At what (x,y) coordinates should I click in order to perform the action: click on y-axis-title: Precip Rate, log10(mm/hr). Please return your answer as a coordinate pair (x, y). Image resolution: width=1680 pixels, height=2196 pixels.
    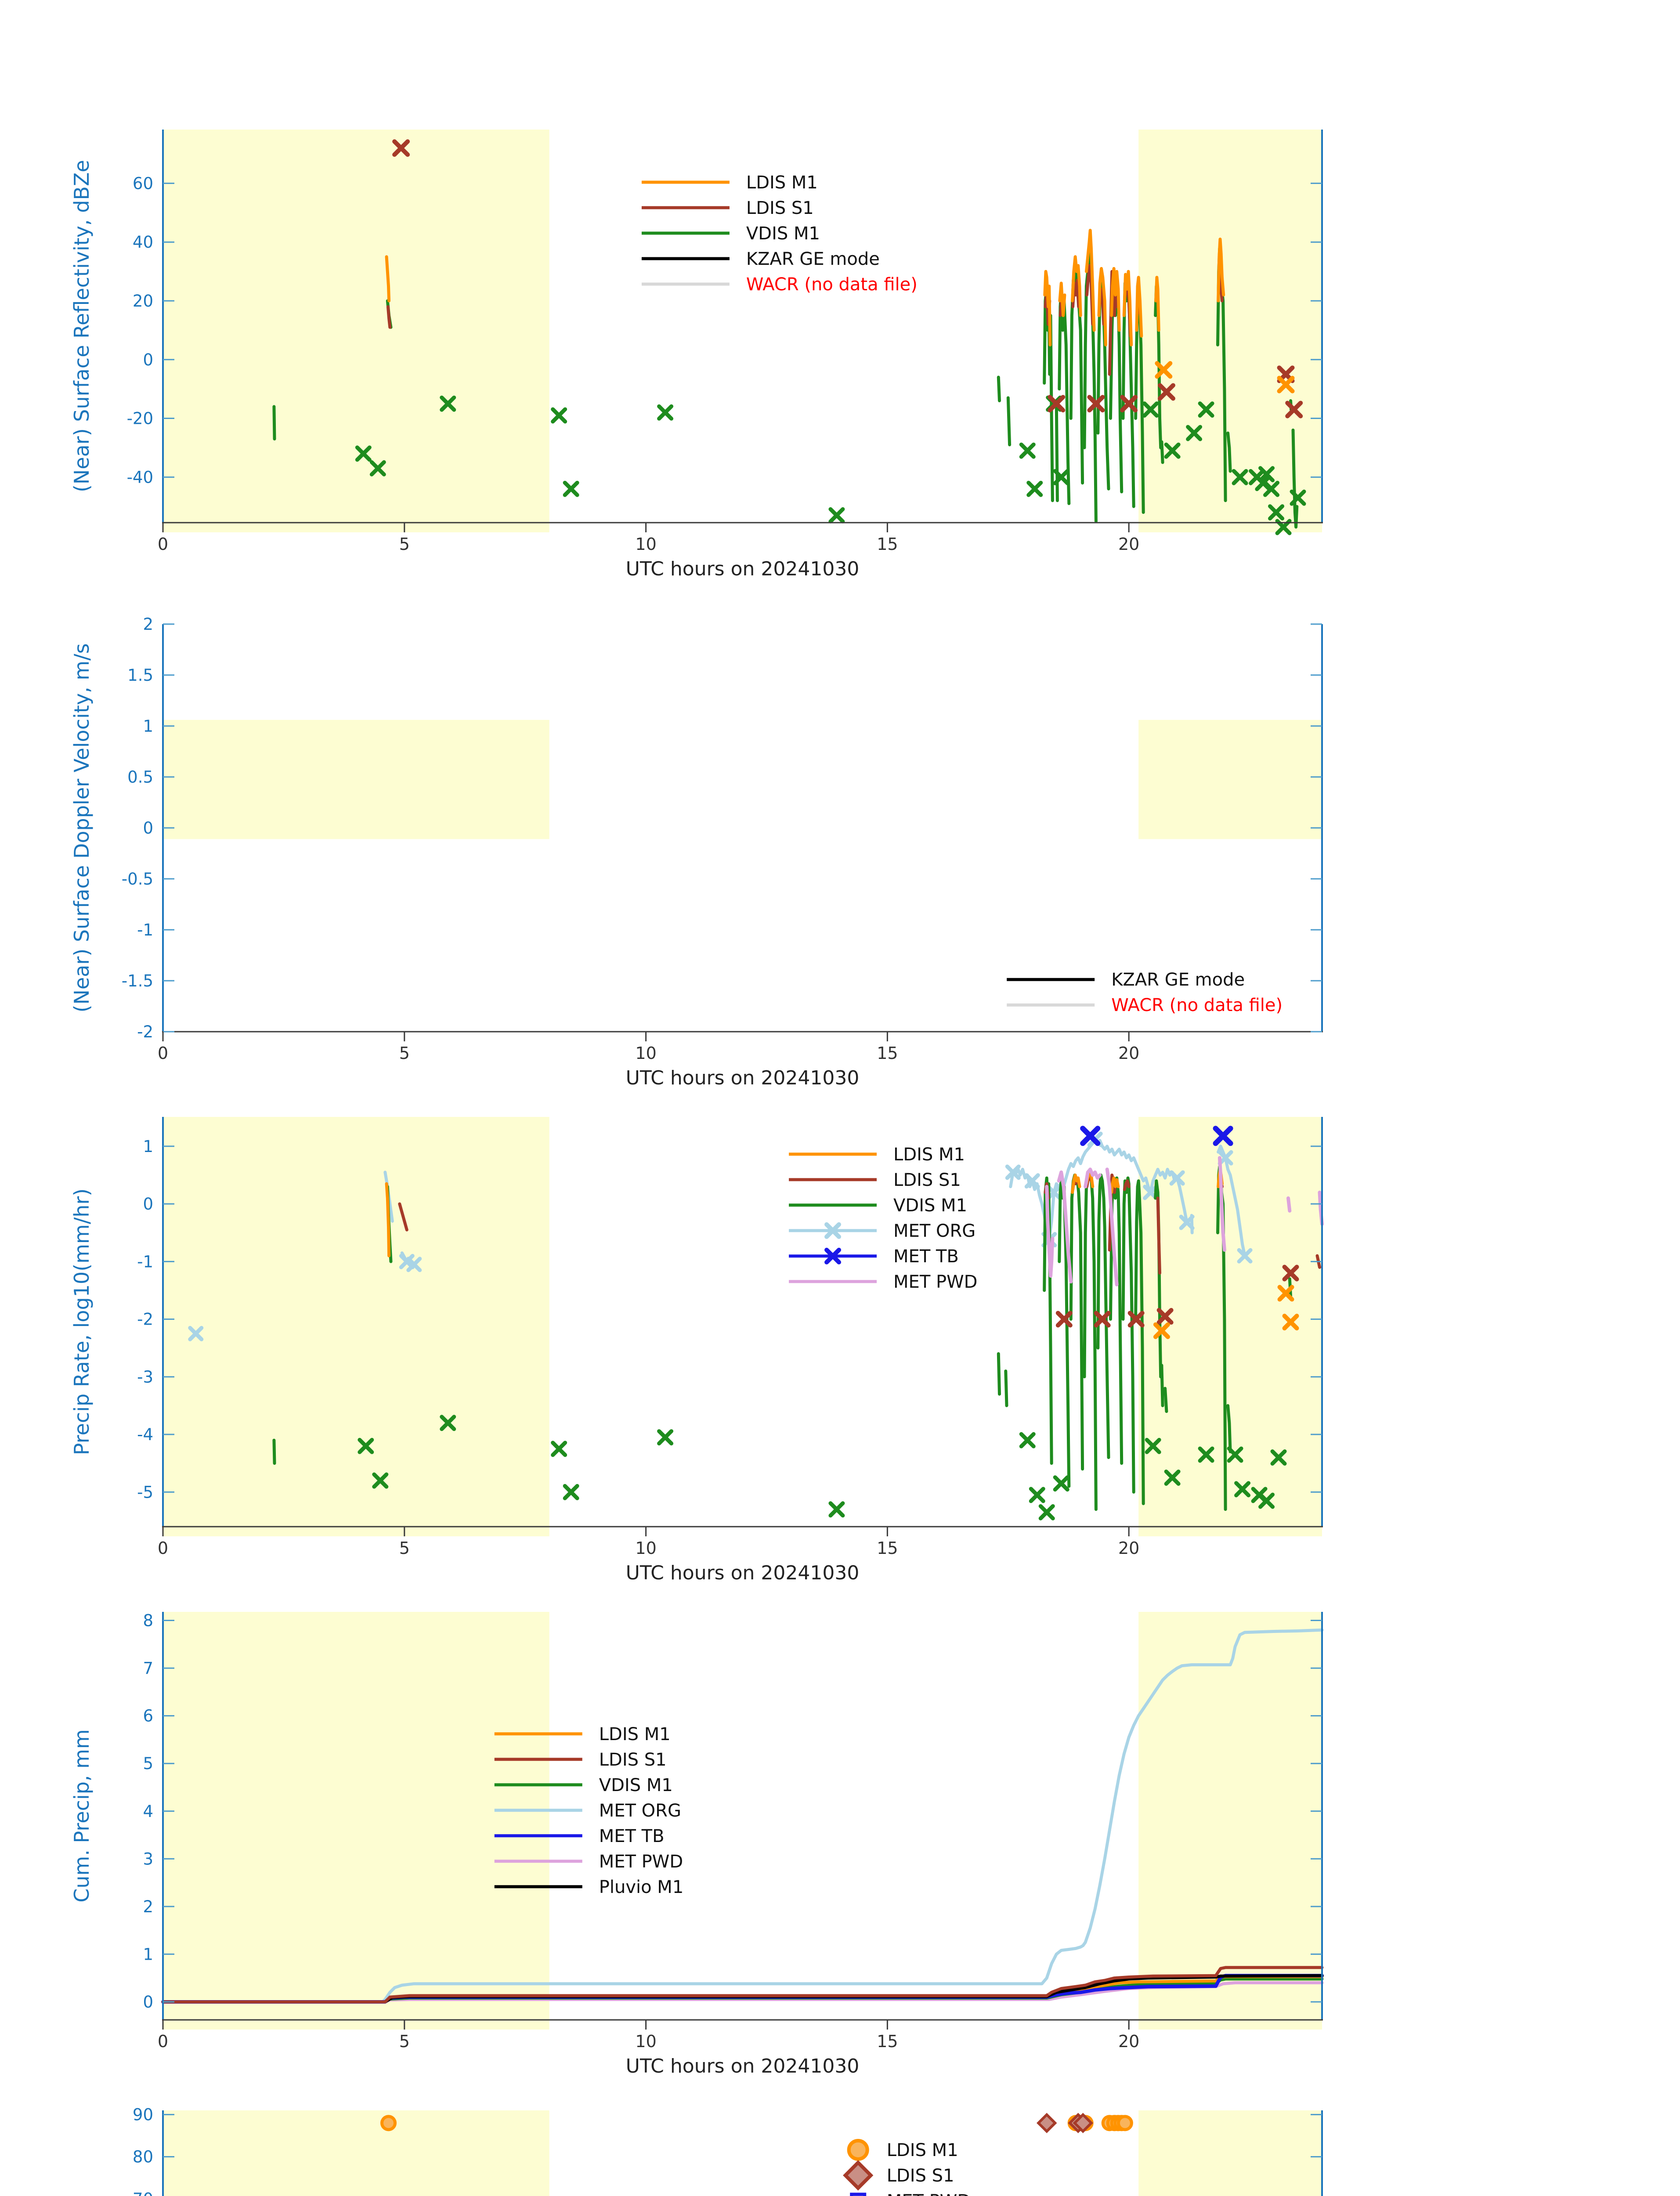
    Looking at the image, I should click on (82, 1321).